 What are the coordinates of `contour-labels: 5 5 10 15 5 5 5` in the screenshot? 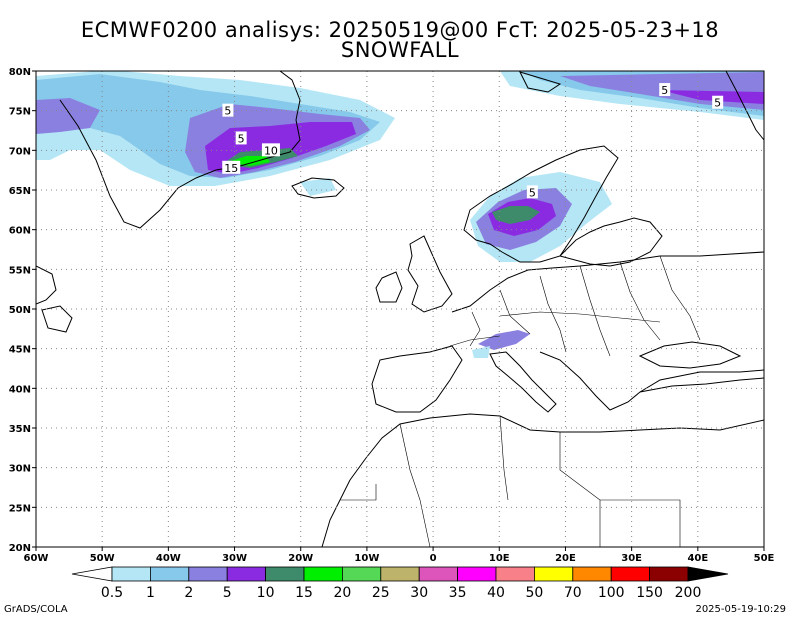 It's located at (473, 141).